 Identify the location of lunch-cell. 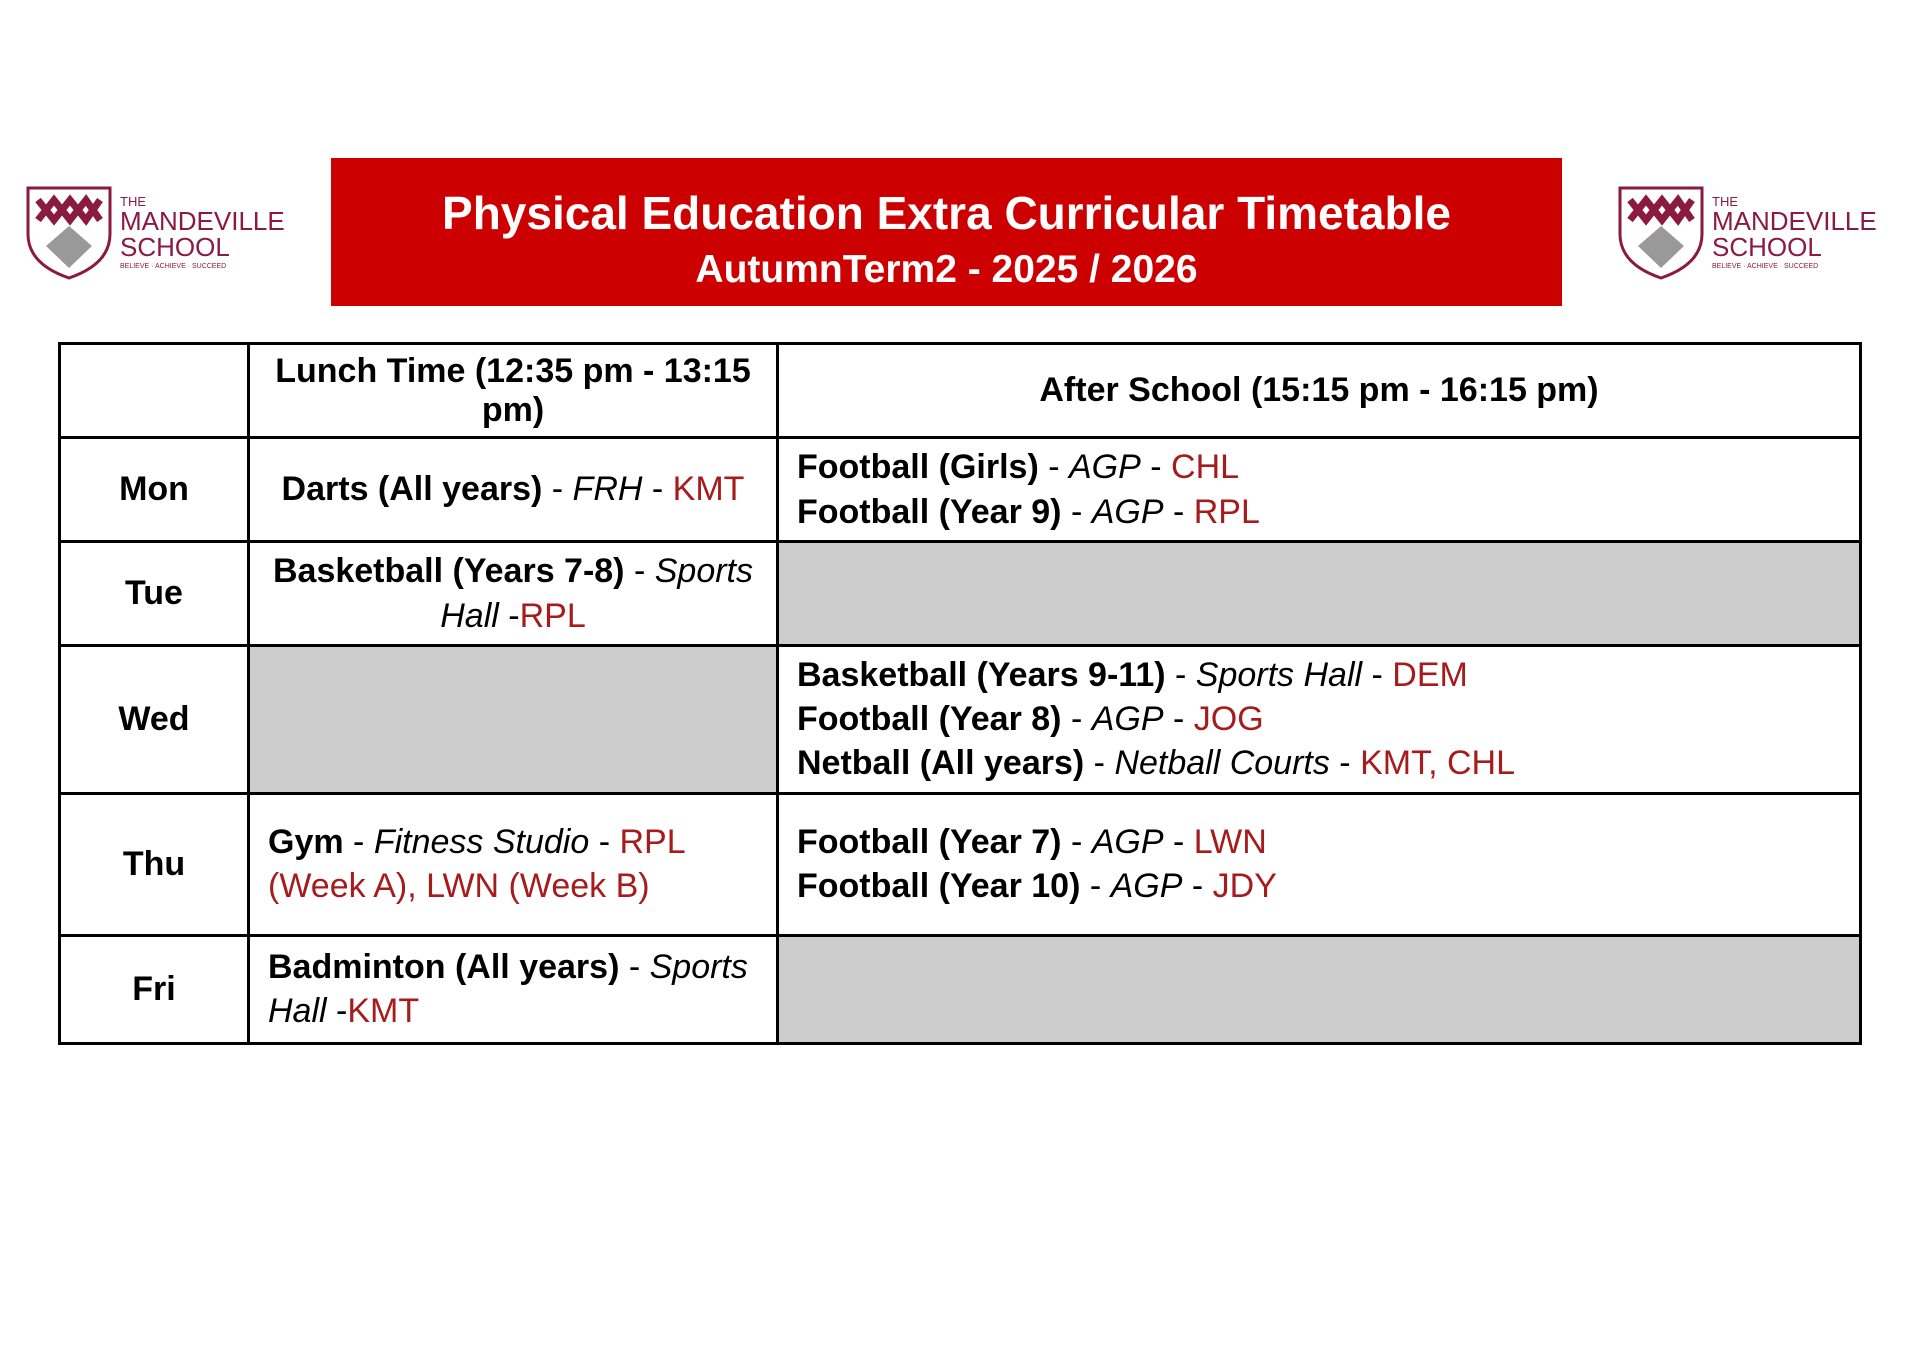
(513, 719).